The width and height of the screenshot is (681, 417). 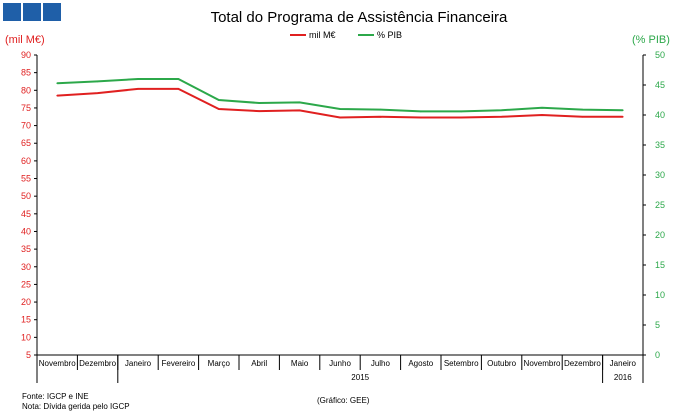 What do you see at coordinates (660, 235) in the screenshot?
I see `right-tick-label: 20` at bounding box center [660, 235].